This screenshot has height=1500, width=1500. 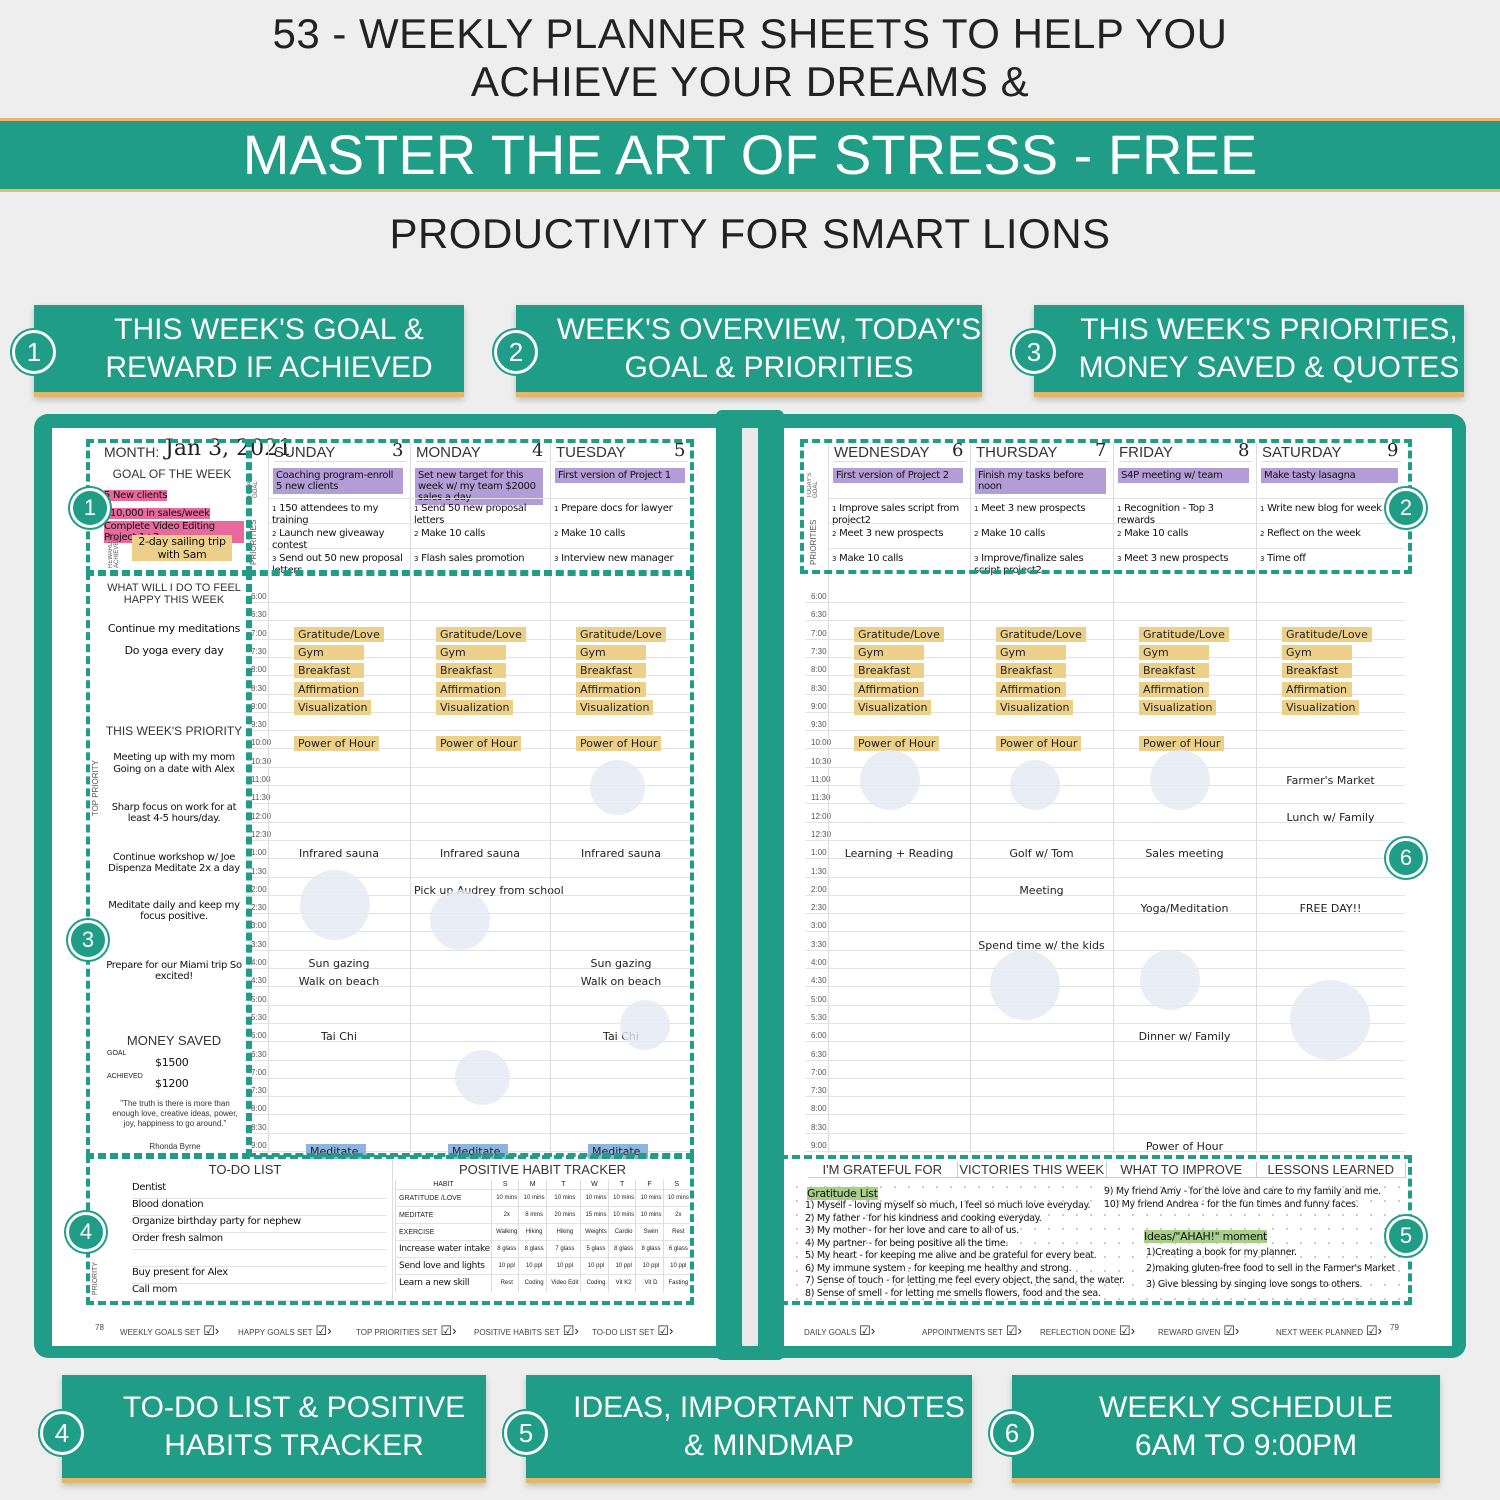 I want to click on todo-item: Order fresh salmon, so click(x=259, y=1241).